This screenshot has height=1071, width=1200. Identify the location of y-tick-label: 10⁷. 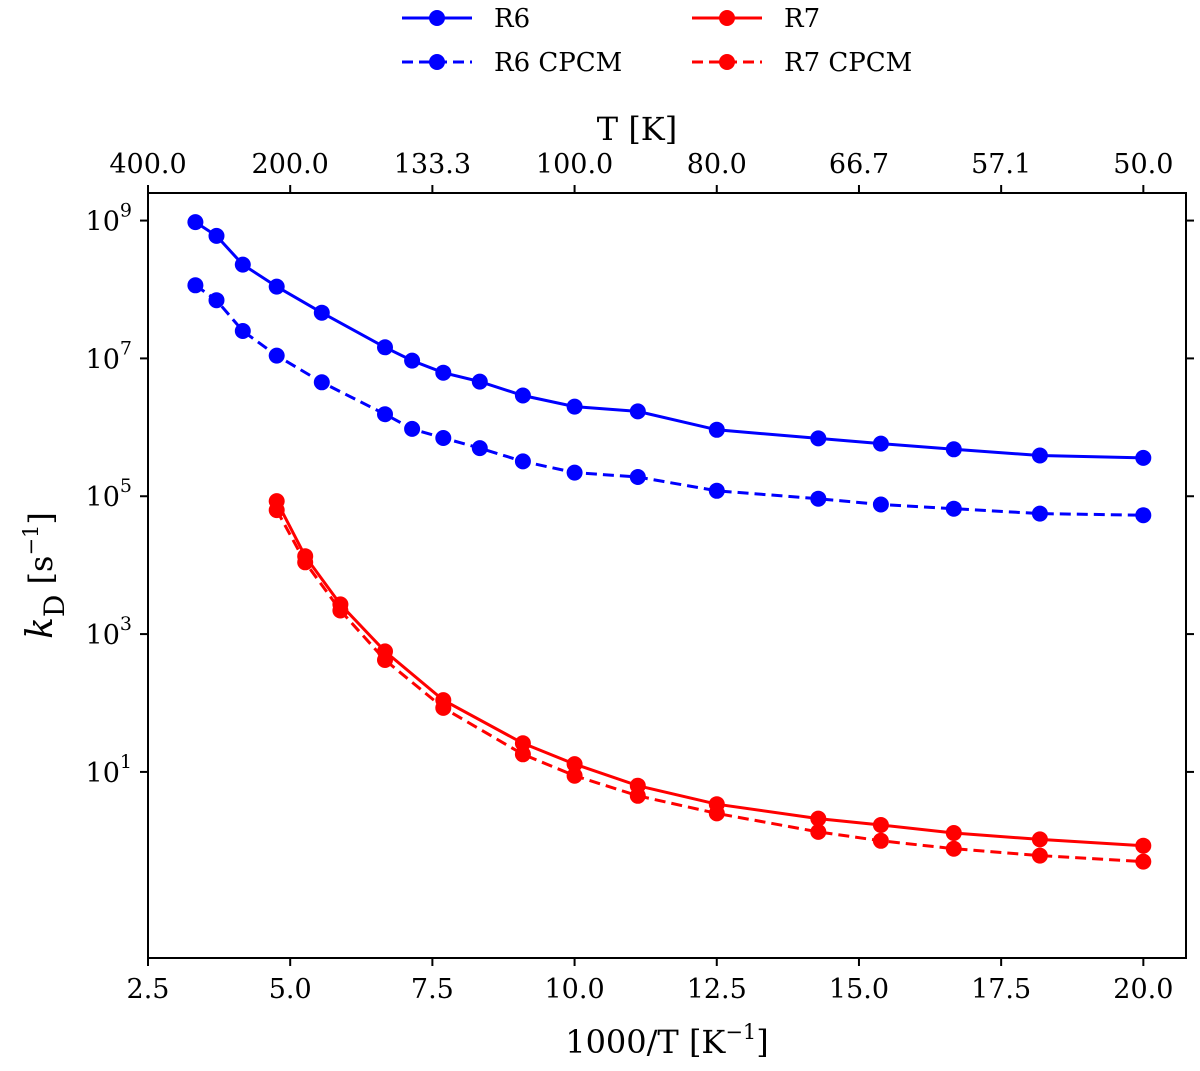
(109, 356).